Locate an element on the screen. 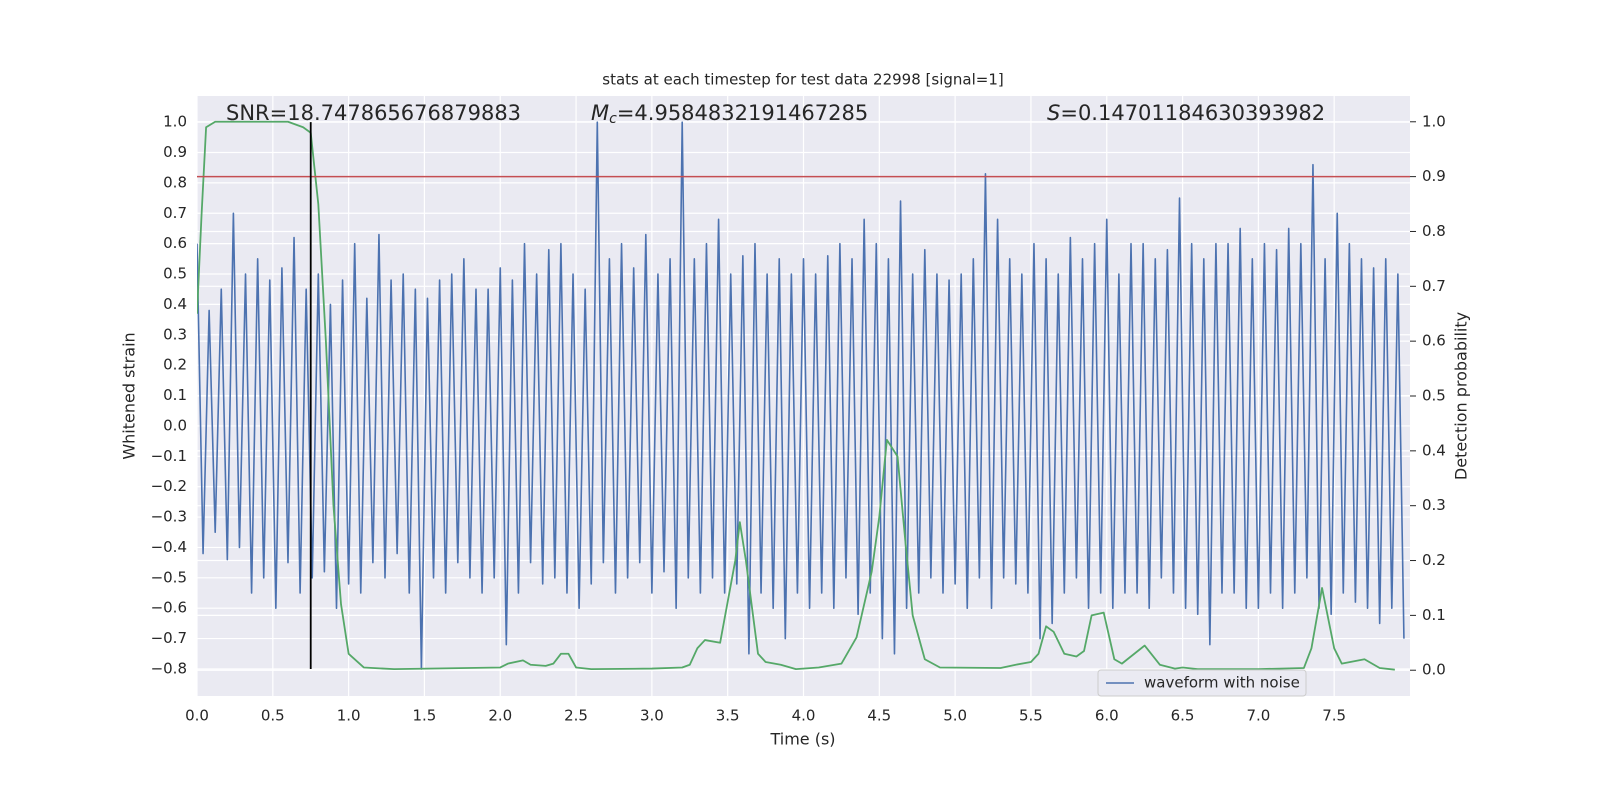 The width and height of the screenshot is (1600, 800). x-tick-label: 2.5 is located at coordinates (576, 716).